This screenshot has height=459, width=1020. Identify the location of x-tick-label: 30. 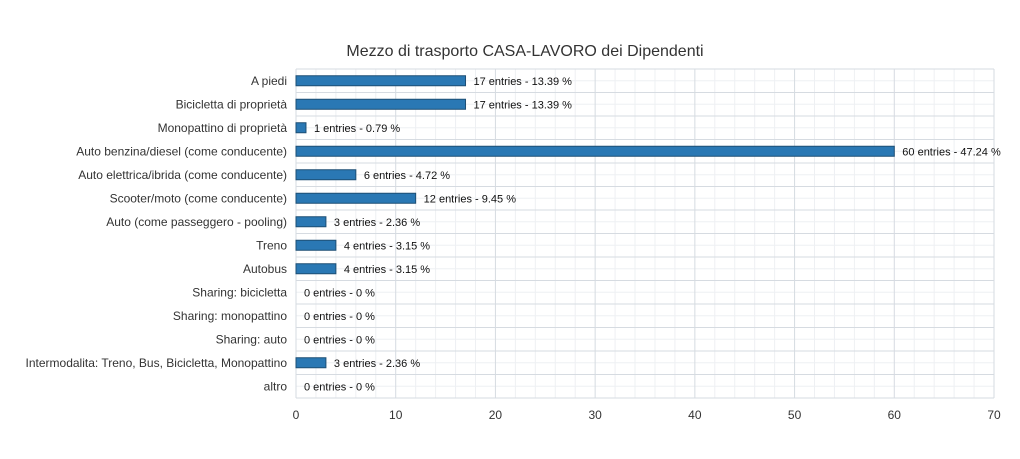
(595, 415).